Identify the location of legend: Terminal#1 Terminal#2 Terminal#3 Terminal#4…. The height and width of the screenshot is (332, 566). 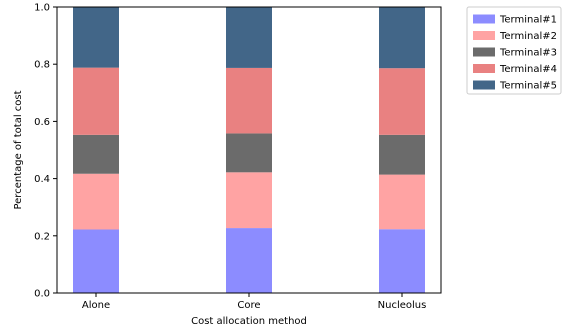
(514, 50).